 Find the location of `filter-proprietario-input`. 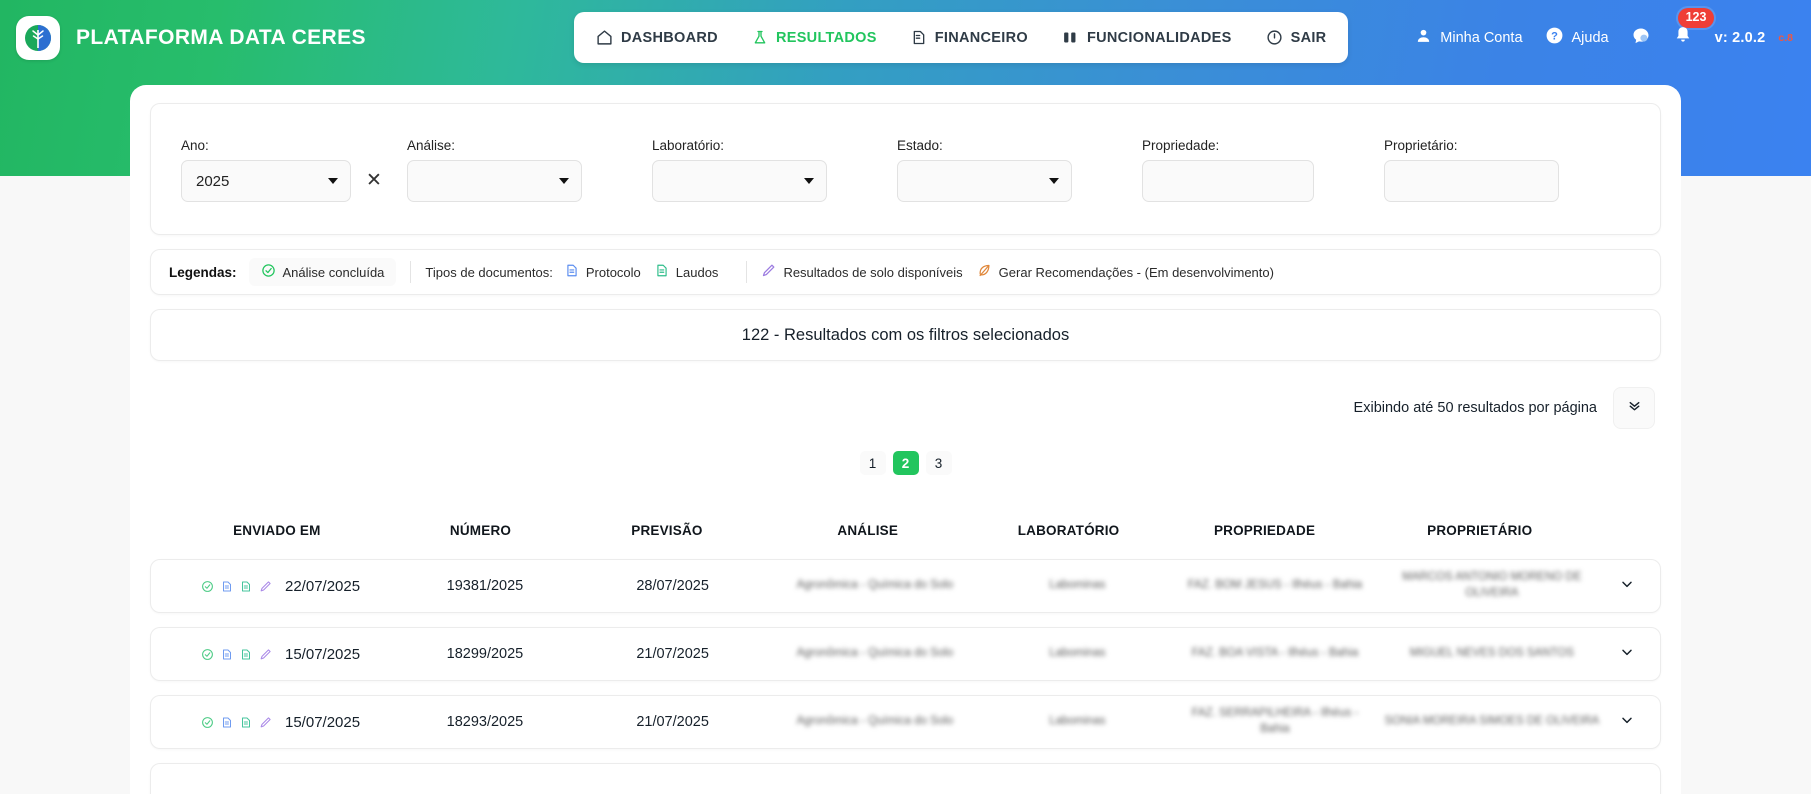

filter-proprietario-input is located at coordinates (1471, 181).